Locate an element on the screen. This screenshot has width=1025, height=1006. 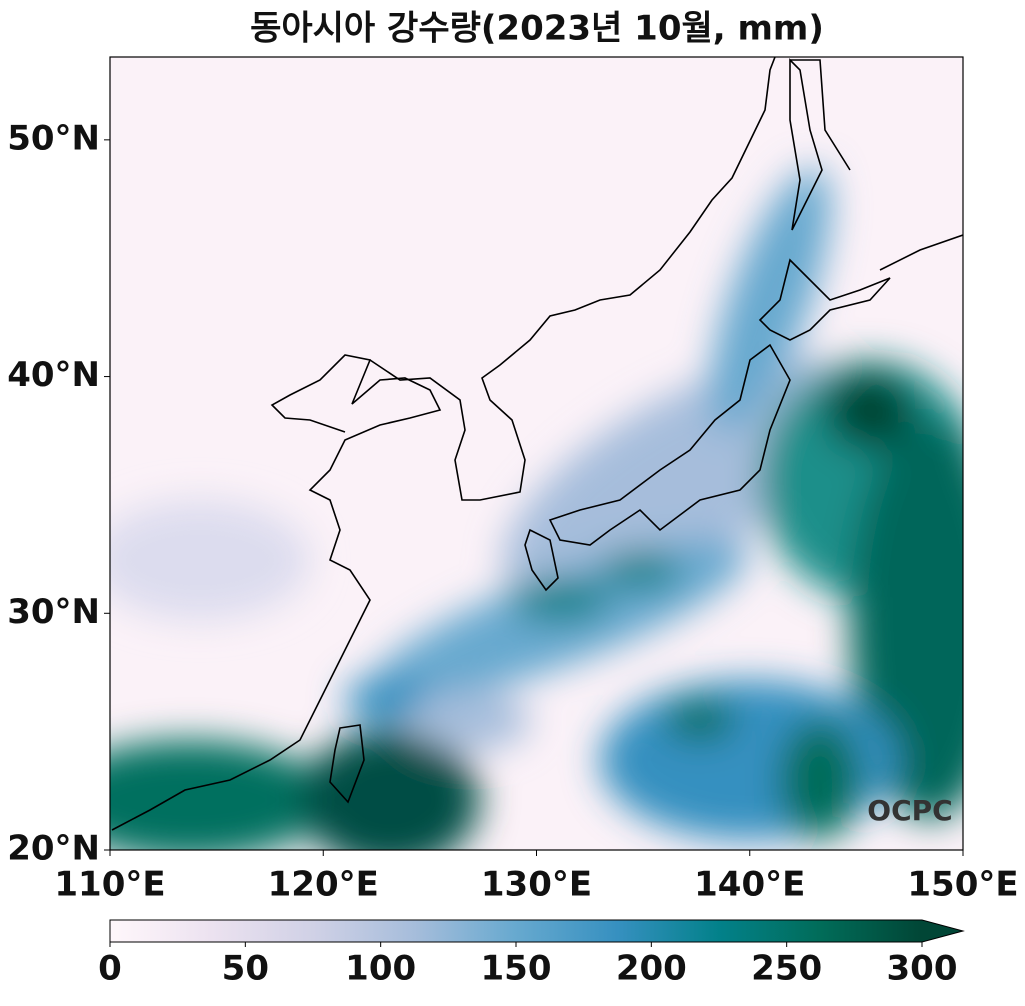
y-tick-label: 40°N is located at coordinates (53, 375).